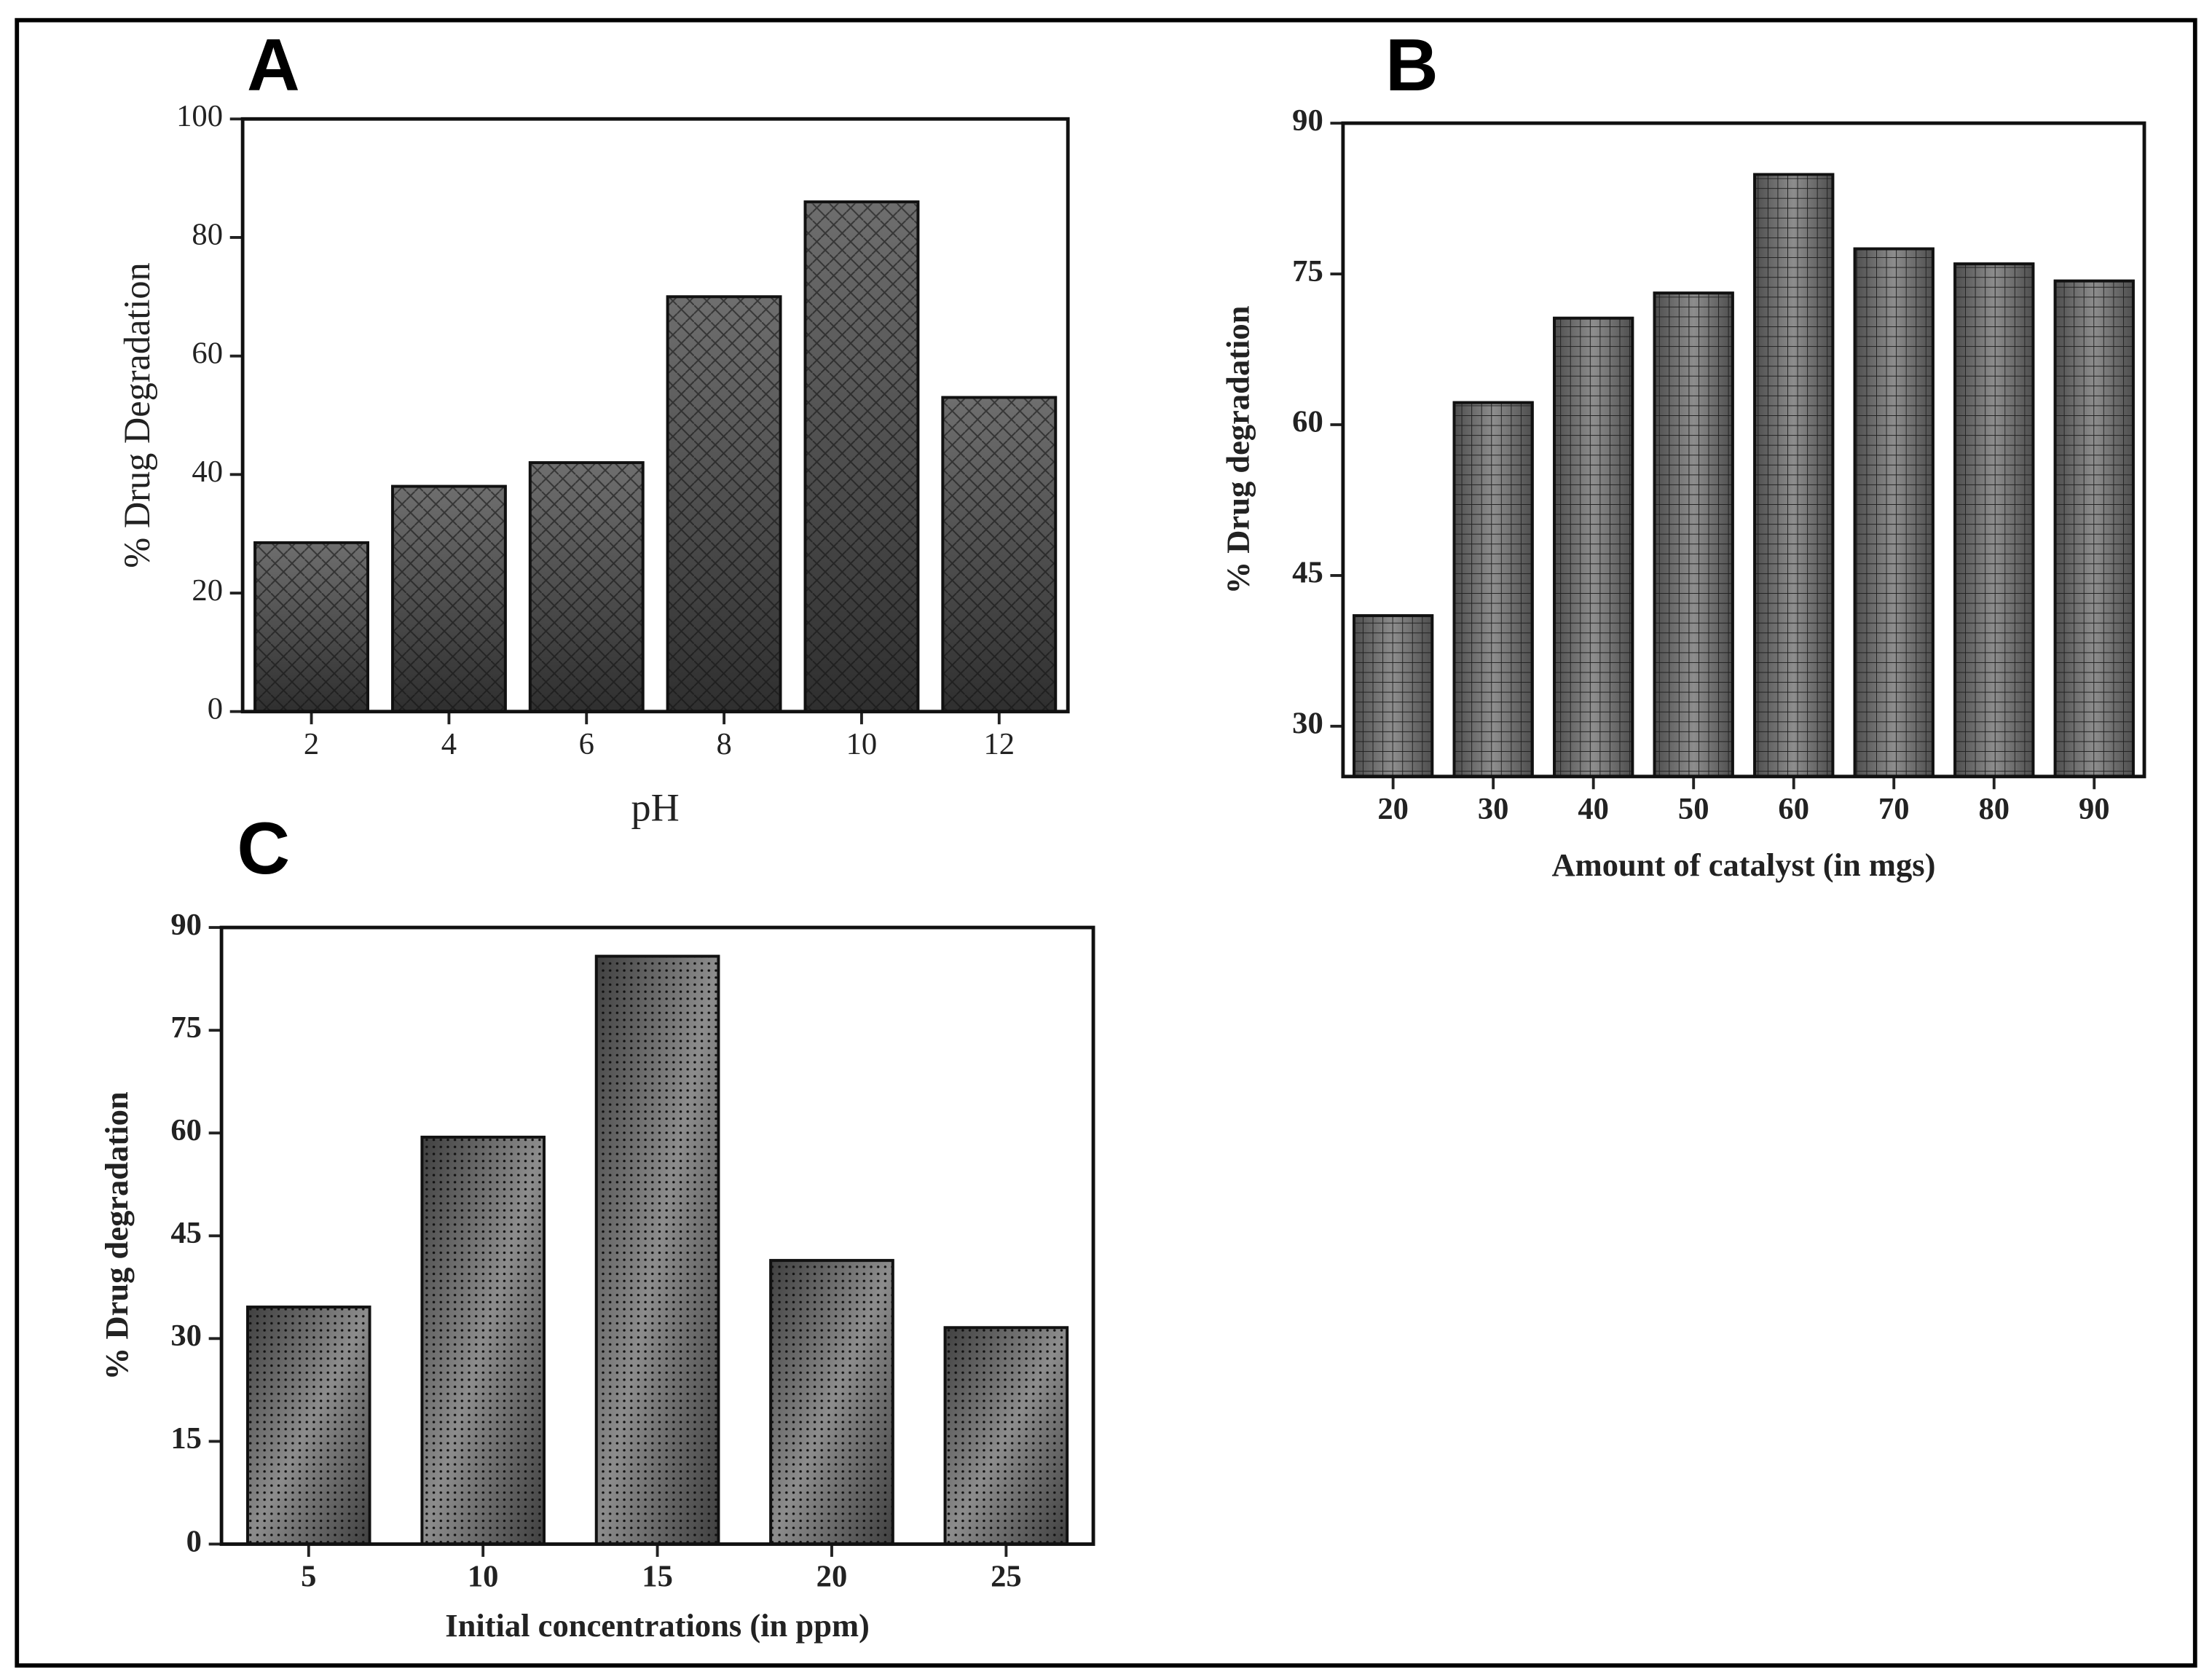  Describe the element at coordinates (723, 744) in the screenshot. I see `x-tick-label: 8` at that location.